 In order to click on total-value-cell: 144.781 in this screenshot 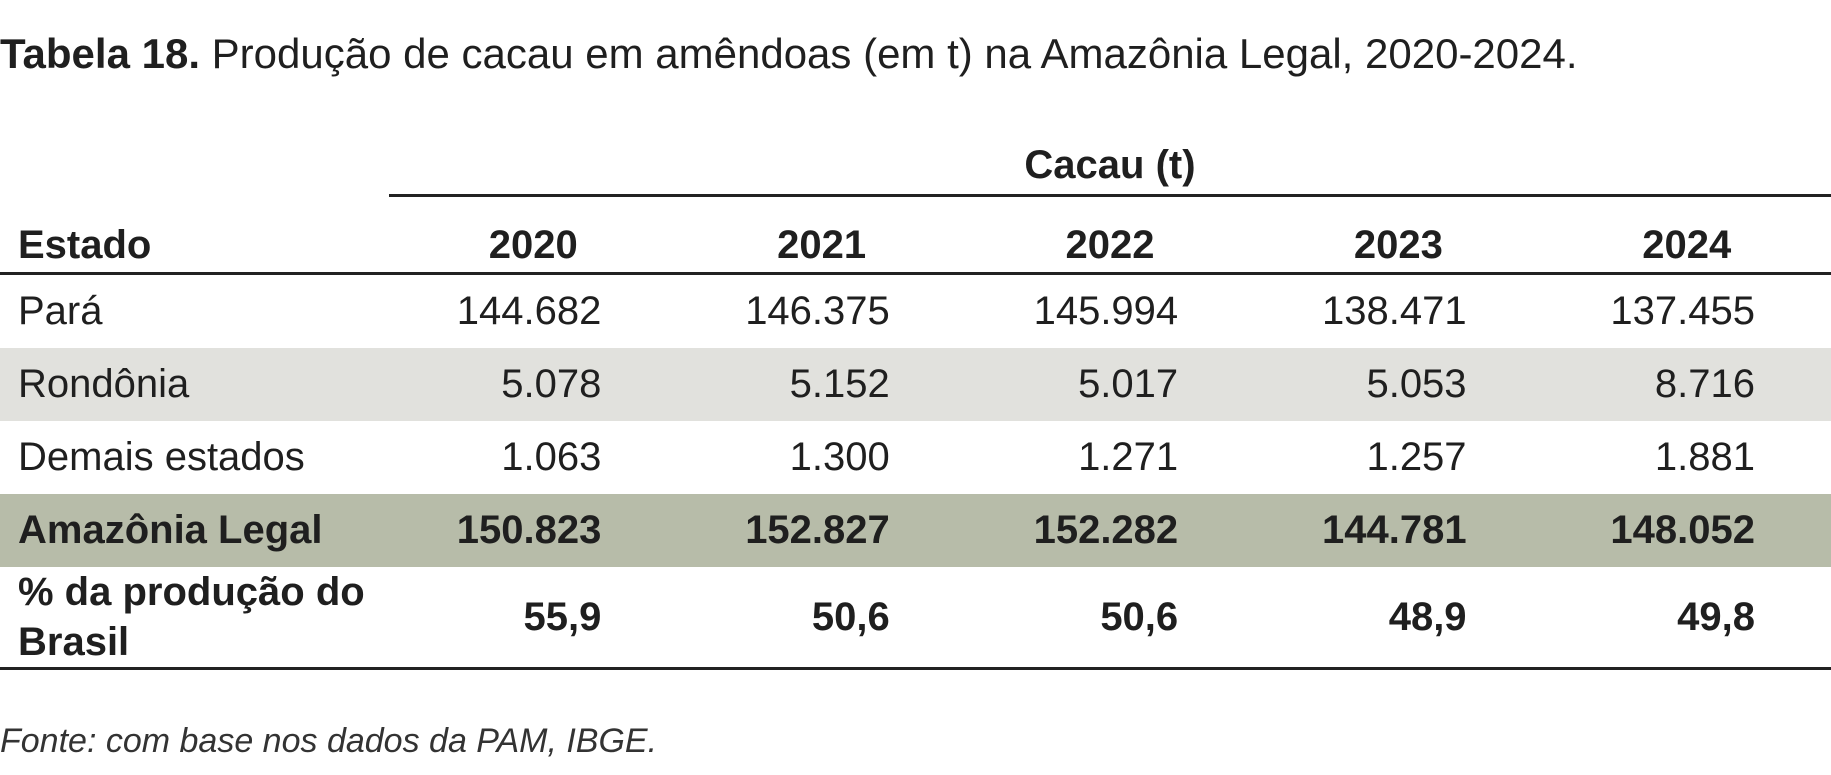, I will do `click(1398, 530)`.